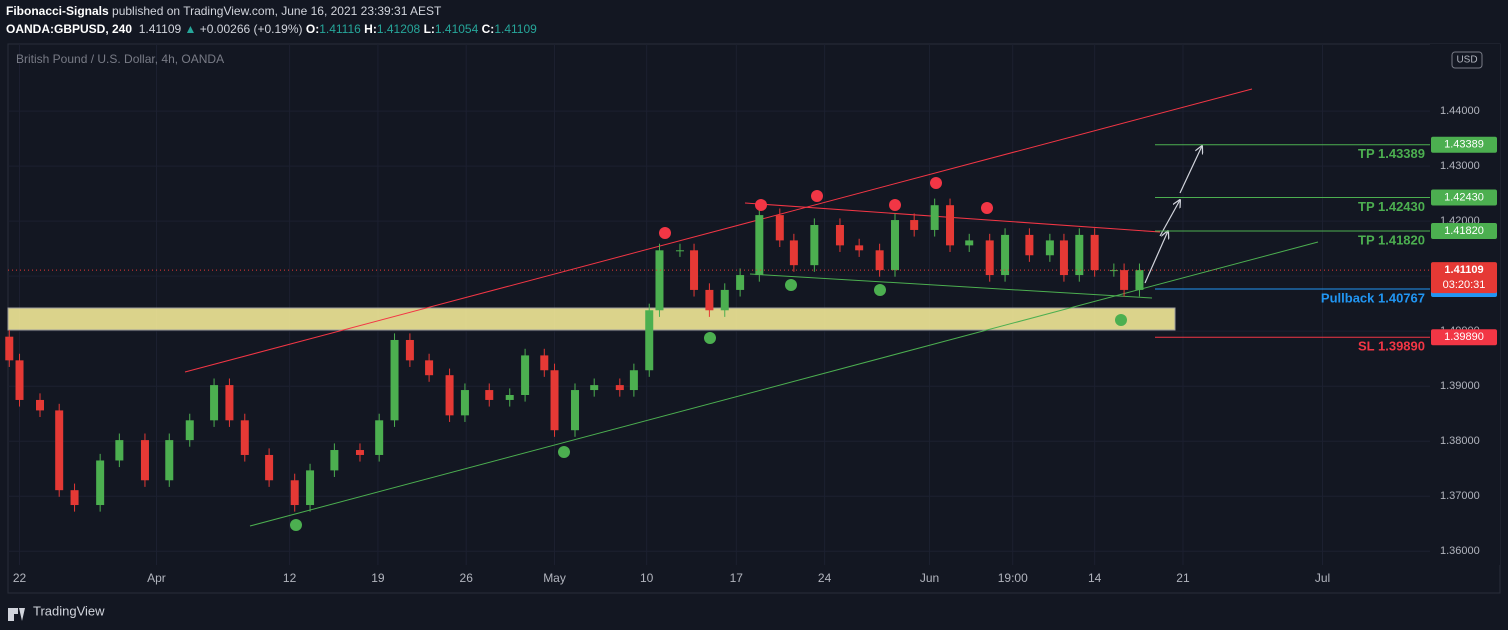 The height and width of the screenshot is (630, 1508). Describe the element at coordinates (190, 29) in the screenshot. I see `arrow: ▲` at that location.